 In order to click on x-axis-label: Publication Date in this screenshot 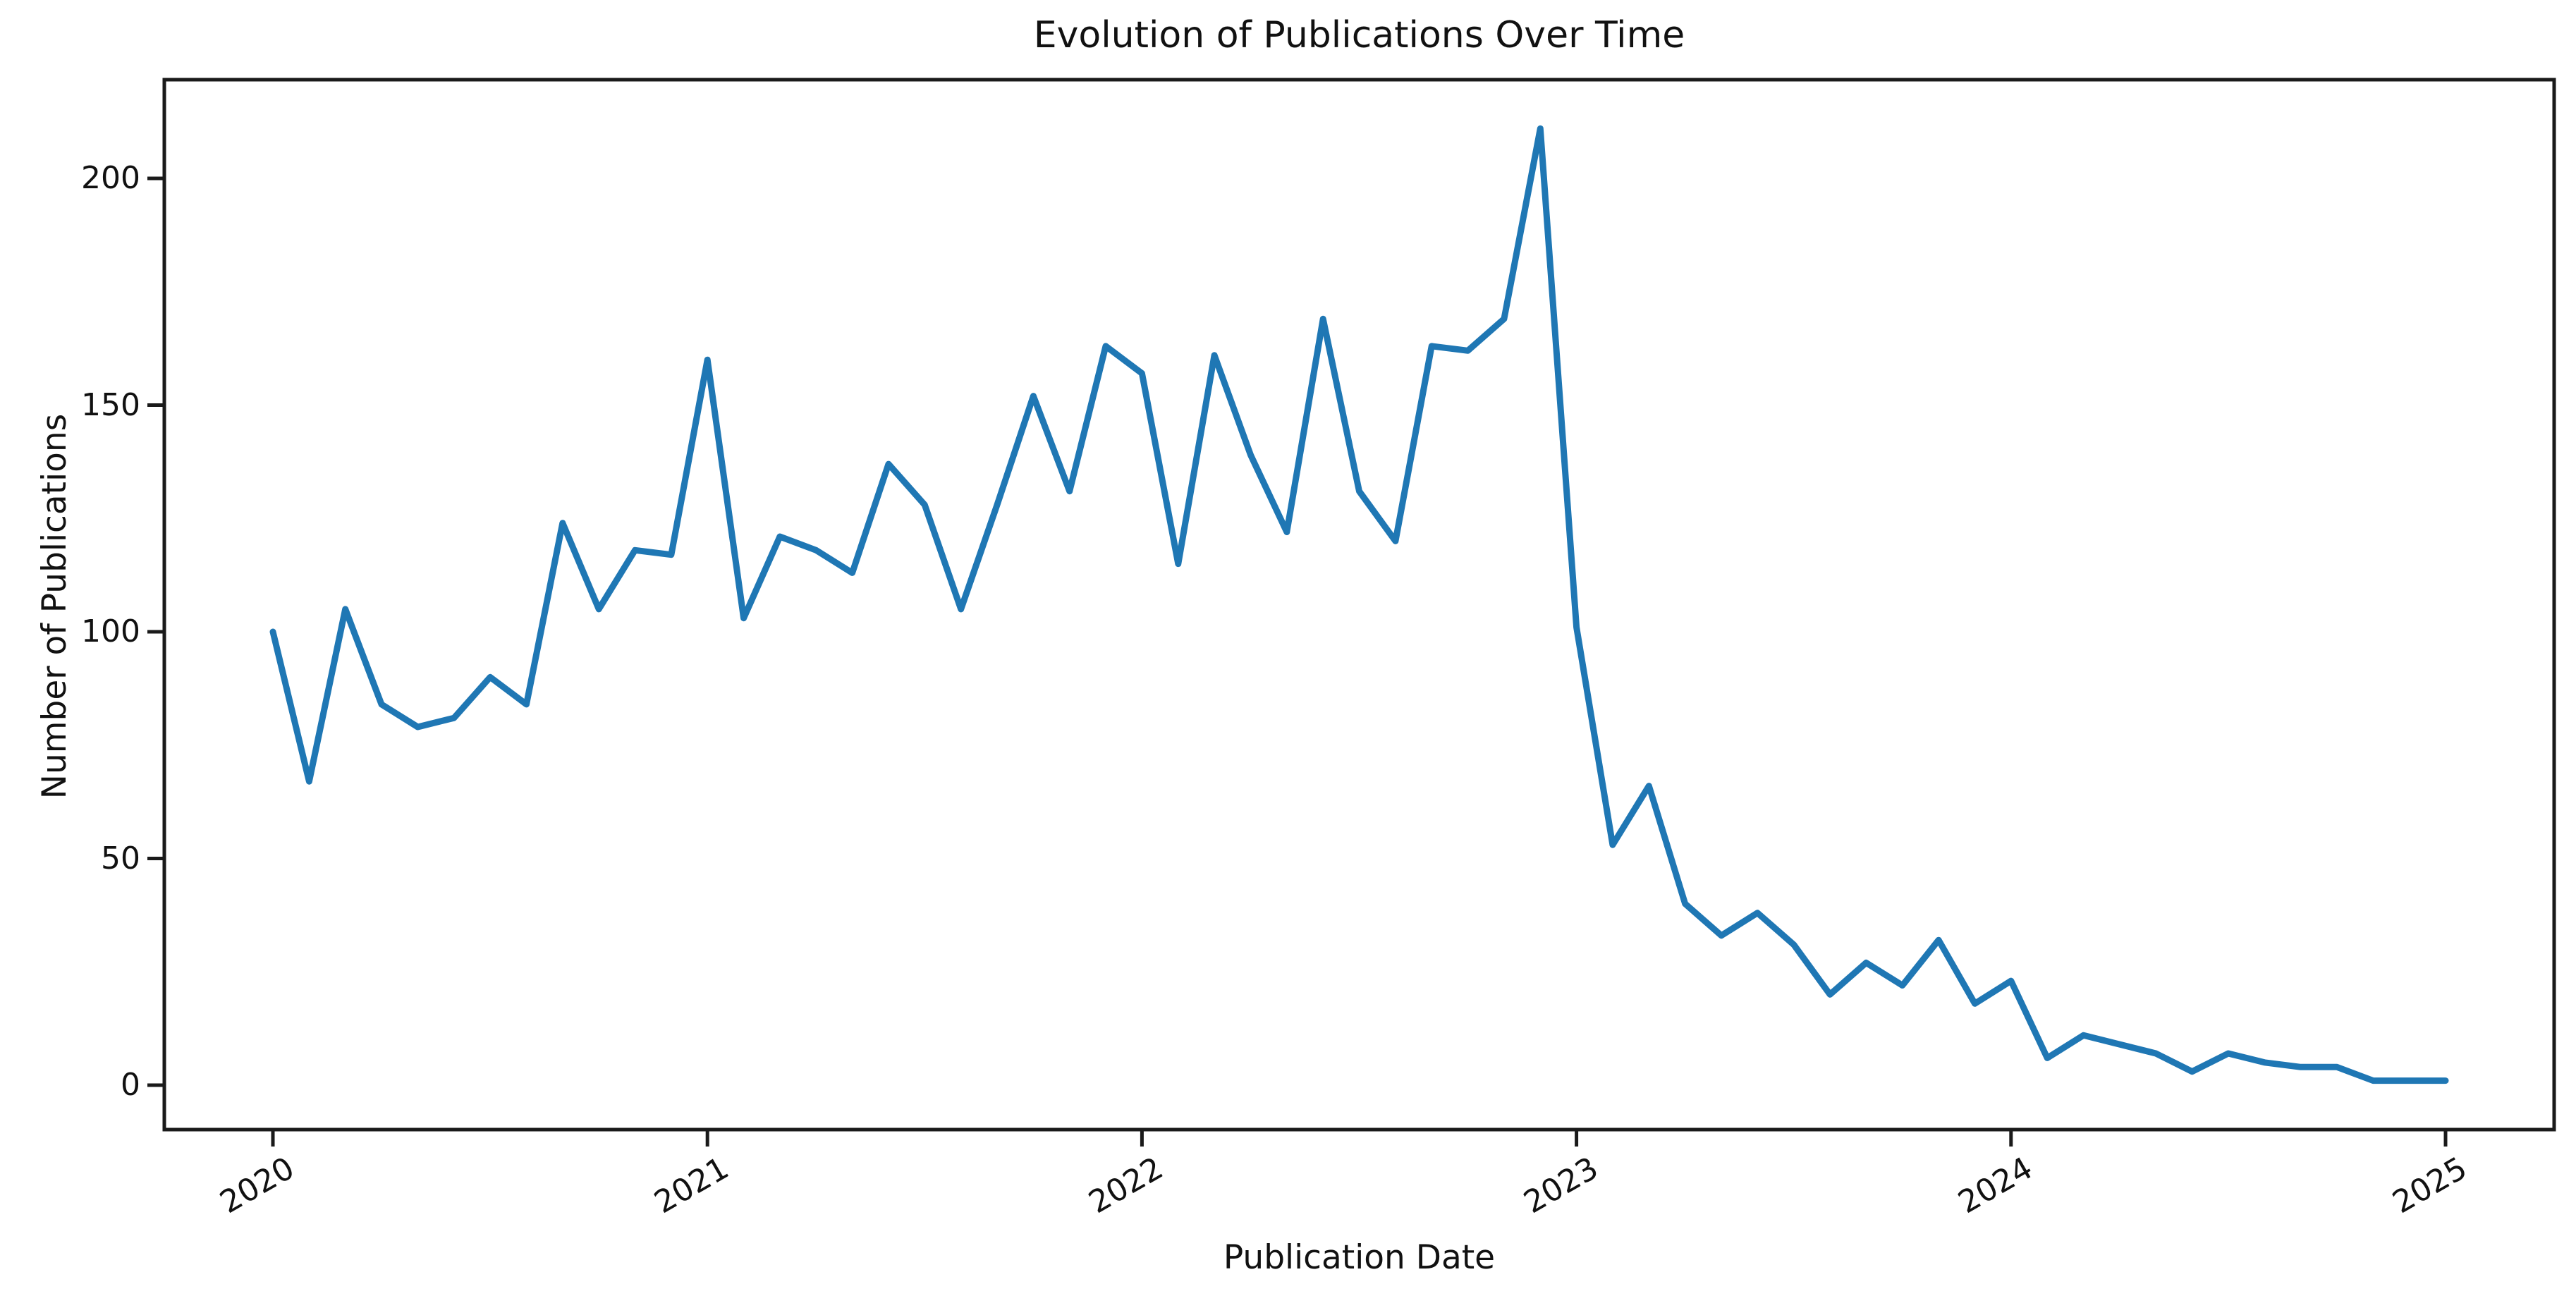, I will do `click(1360, 1257)`.